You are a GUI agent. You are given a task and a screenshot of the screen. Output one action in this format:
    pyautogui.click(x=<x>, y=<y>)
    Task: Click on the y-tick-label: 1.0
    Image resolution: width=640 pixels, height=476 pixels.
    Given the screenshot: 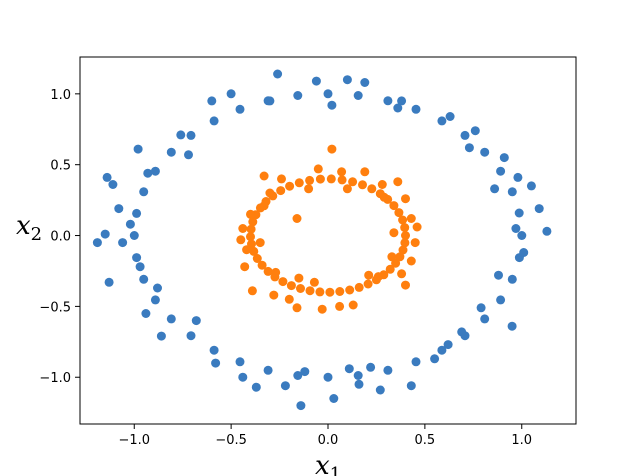 What is the action you would take?
    pyautogui.click(x=60, y=95)
    